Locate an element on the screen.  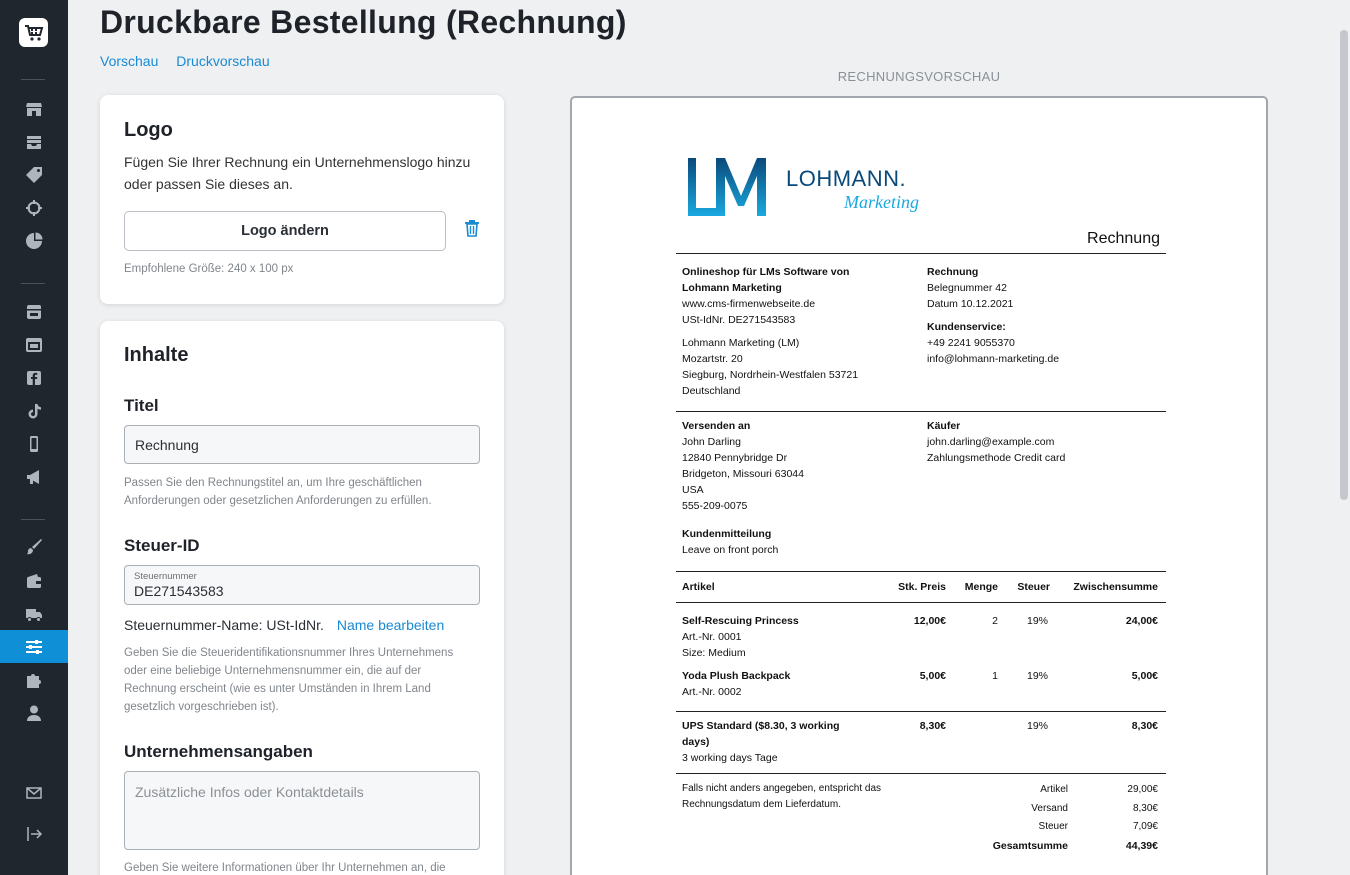
shop-logo-icon is located at coordinates (33, 32).